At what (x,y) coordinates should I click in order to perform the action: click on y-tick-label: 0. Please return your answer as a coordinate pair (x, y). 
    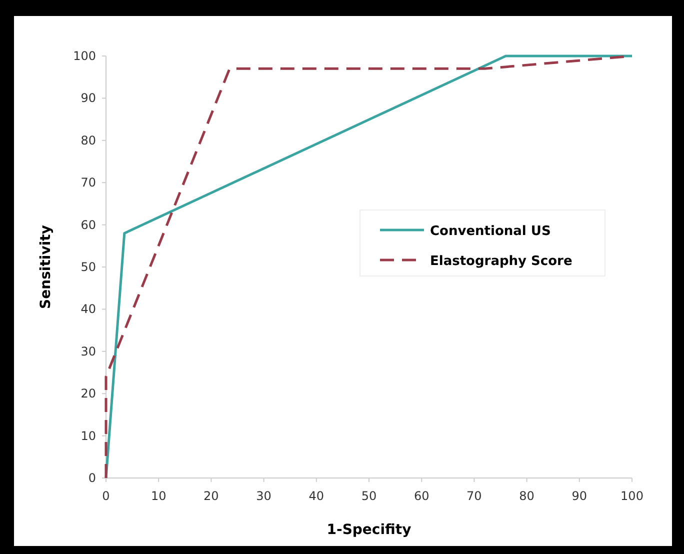
    Looking at the image, I should click on (92, 478).